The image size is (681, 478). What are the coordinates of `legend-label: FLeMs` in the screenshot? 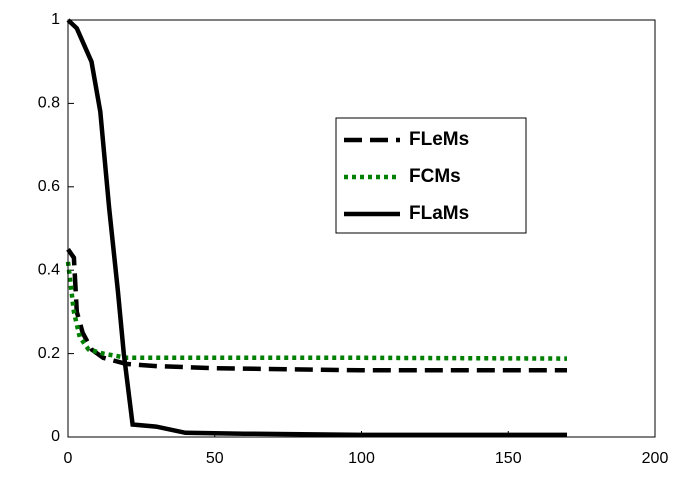 It's located at (439, 139).